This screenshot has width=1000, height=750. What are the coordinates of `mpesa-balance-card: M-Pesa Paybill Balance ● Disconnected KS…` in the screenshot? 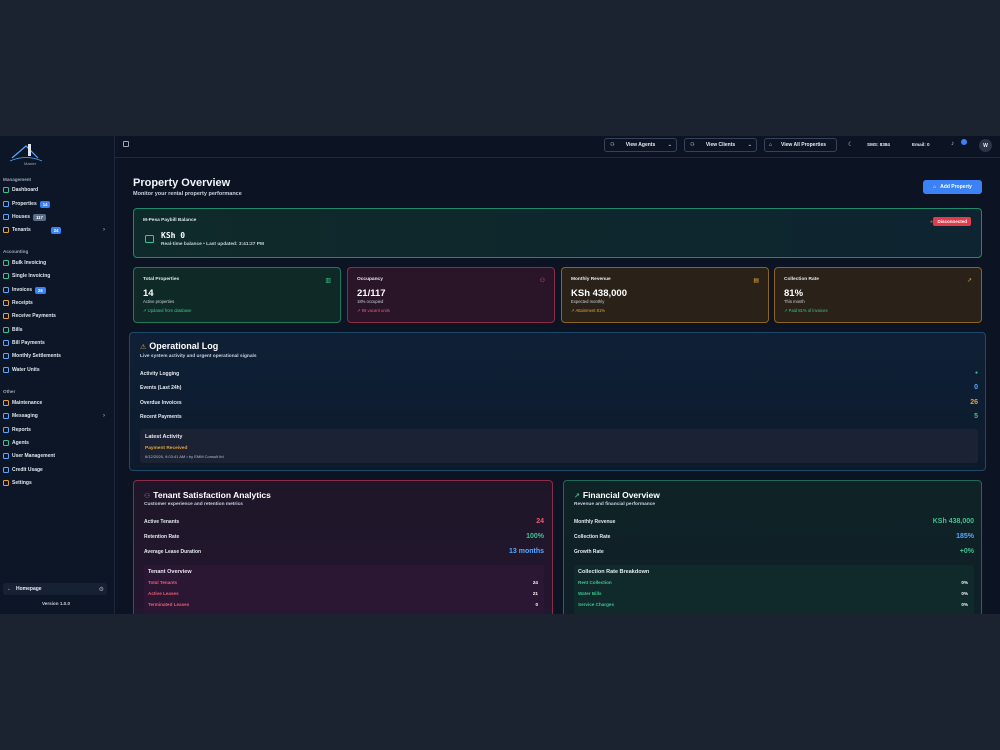 It's located at (557, 233).